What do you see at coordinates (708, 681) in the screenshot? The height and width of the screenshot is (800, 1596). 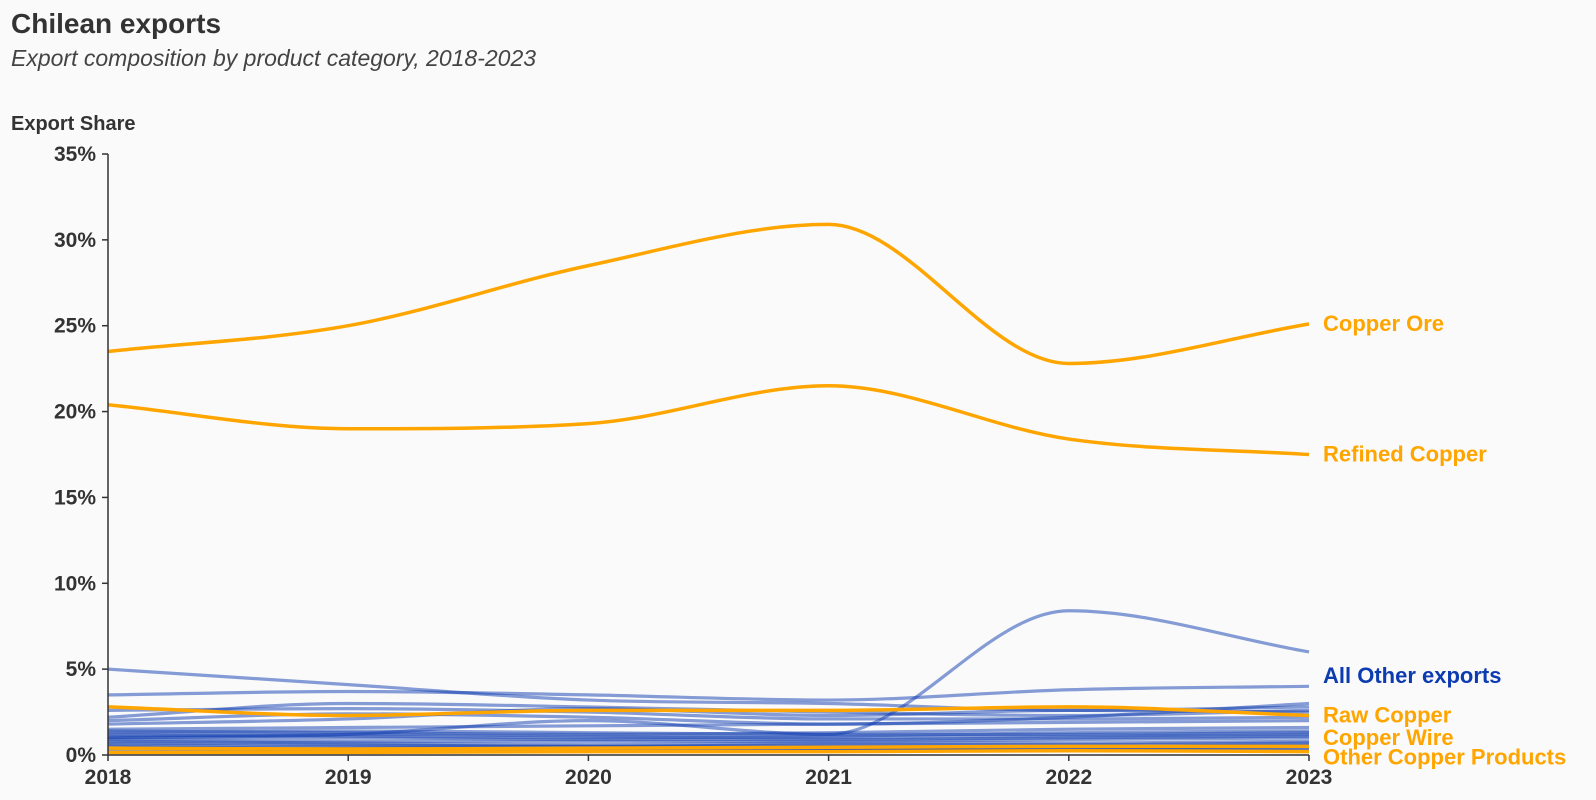 I see `background-series-group` at bounding box center [708, 681].